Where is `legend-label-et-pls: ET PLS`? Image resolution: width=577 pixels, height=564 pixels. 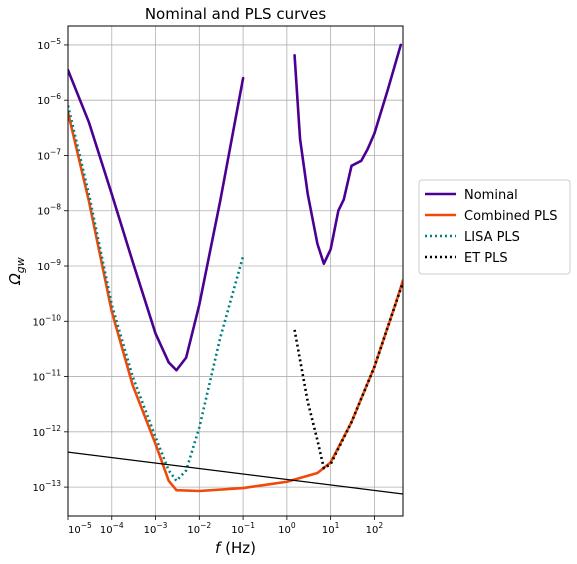
legend-label-et-pls: ET PLS is located at coordinates (486, 258).